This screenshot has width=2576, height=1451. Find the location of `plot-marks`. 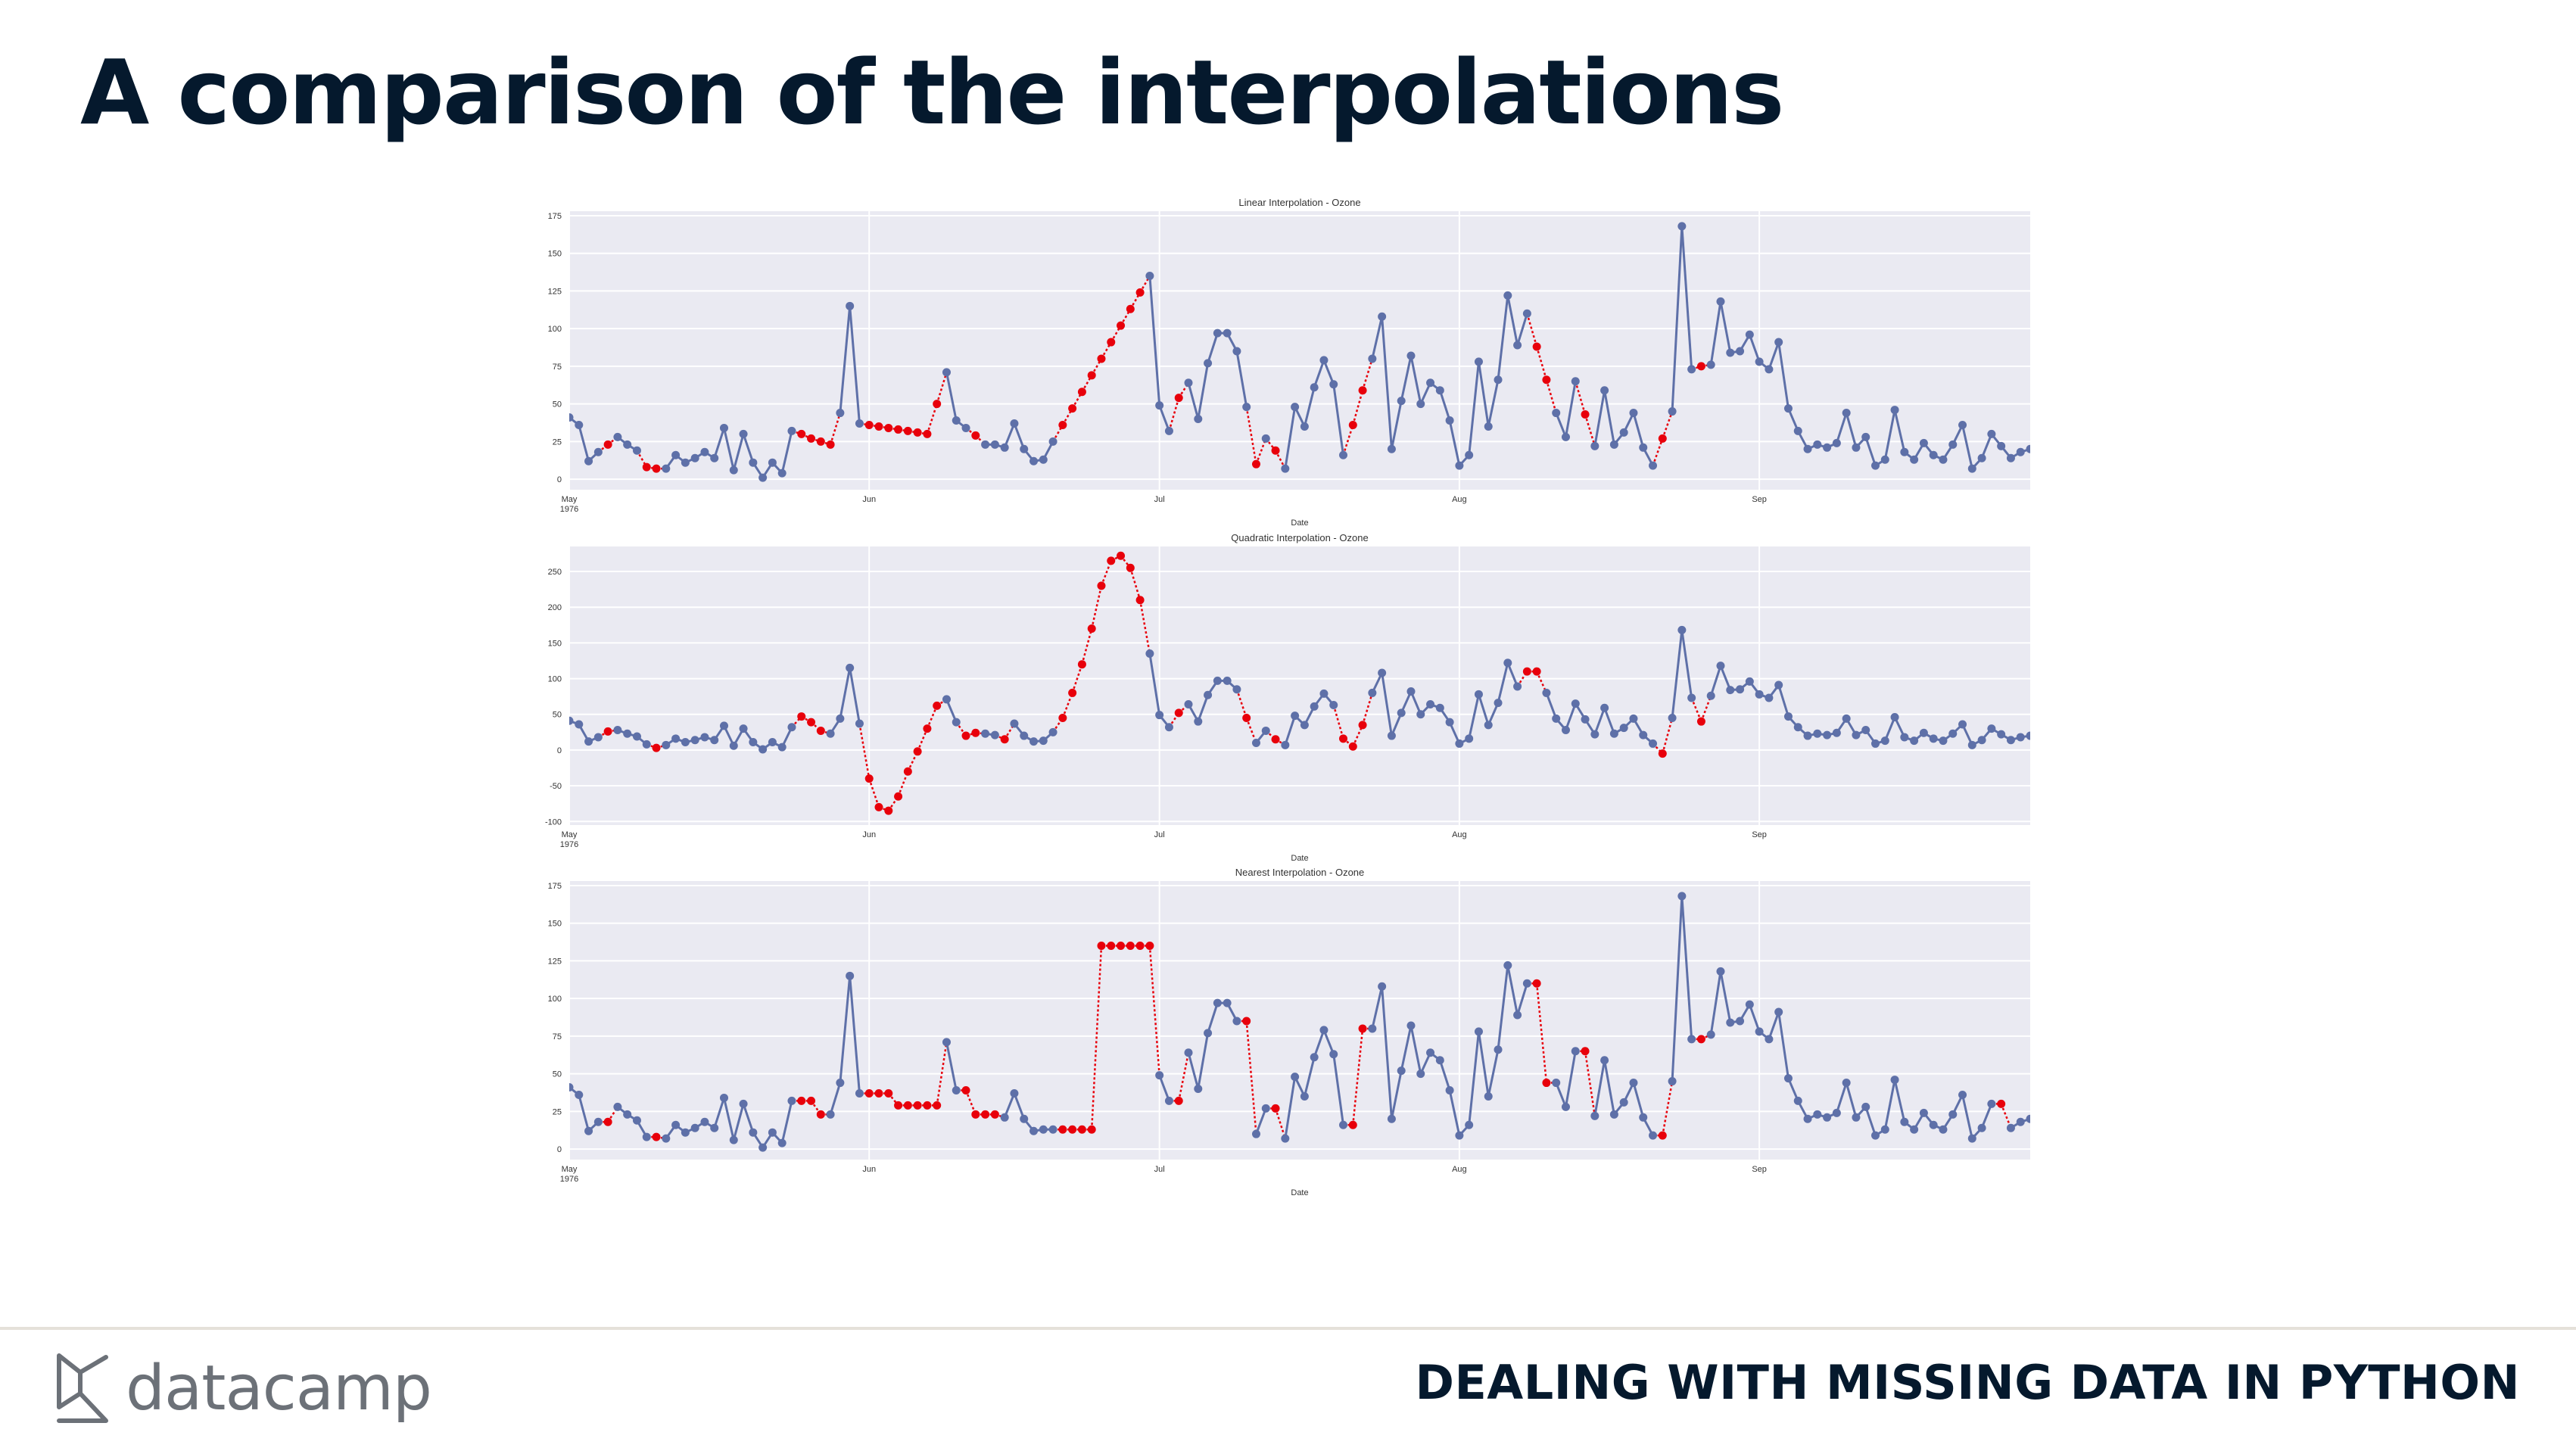

plot-marks is located at coordinates (1299, 352).